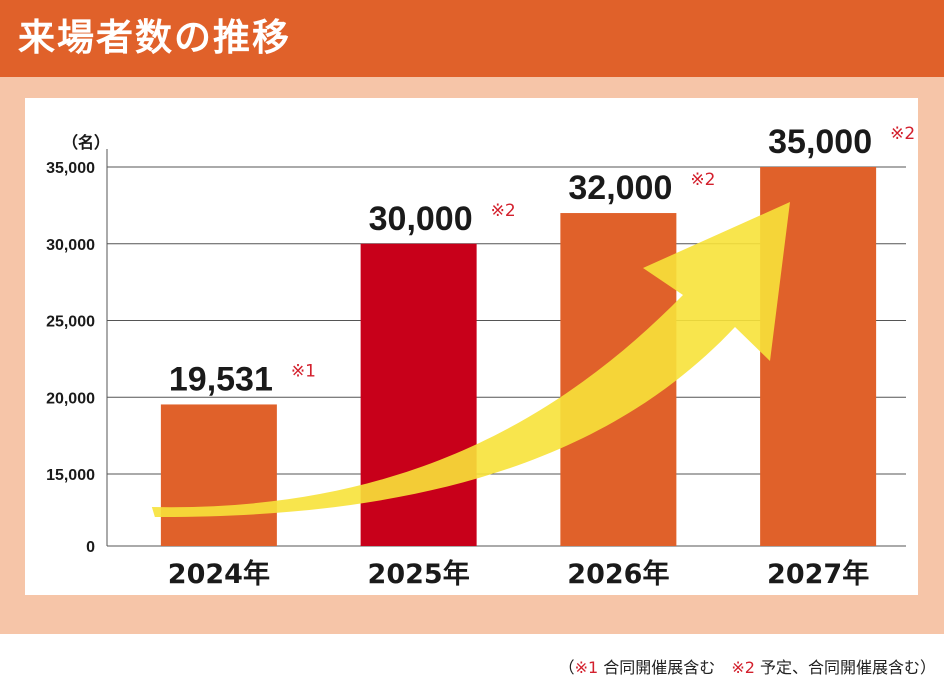  What do you see at coordinates (586, 667) in the screenshot?
I see `footnote-mark-1: ※1` at bounding box center [586, 667].